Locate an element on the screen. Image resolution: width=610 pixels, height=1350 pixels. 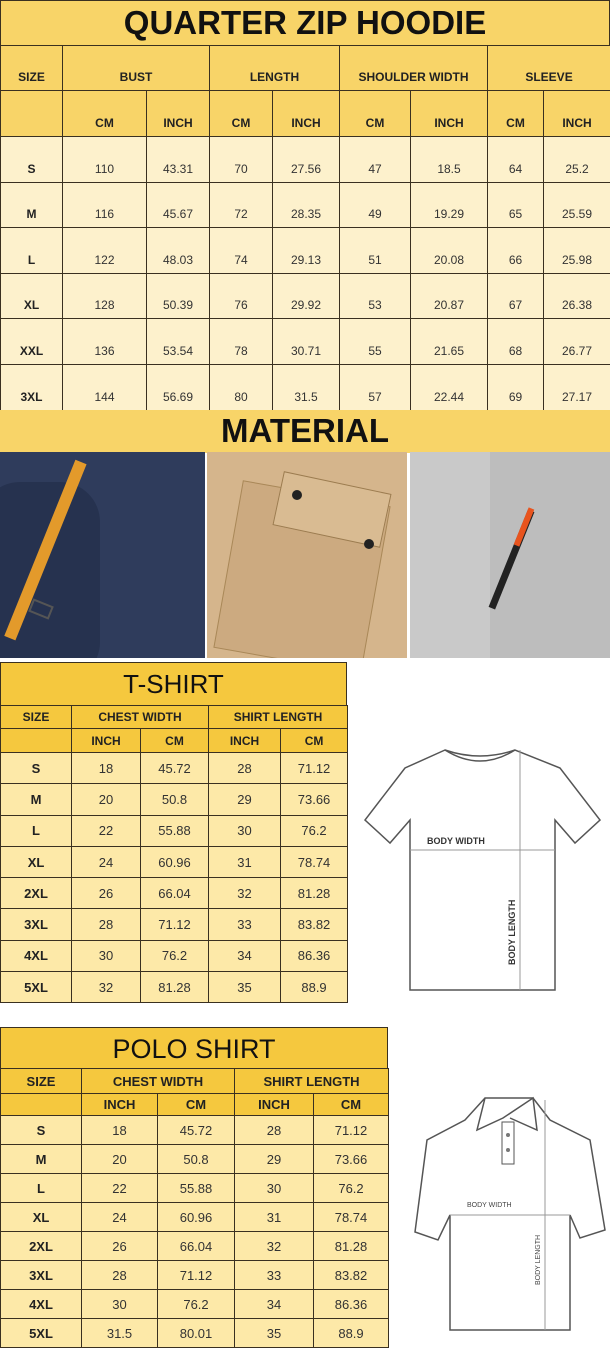
table-cell: 45.72 is located at coordinates (174, 768).